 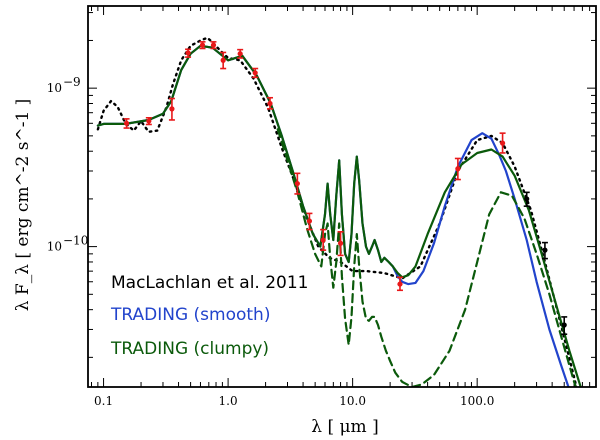 I want to click on y-tick-label-exponent: −9, so click(x=72, y=82).